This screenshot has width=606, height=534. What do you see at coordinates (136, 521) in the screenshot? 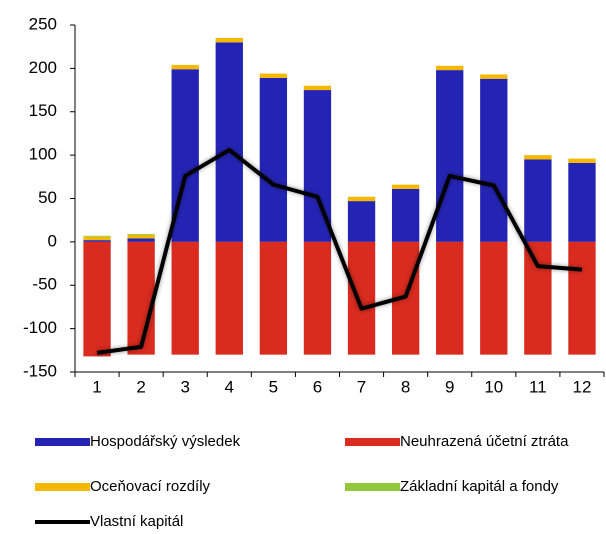
I see `legend-label: Vlastní kapitál` at bounding box center [136, 521].